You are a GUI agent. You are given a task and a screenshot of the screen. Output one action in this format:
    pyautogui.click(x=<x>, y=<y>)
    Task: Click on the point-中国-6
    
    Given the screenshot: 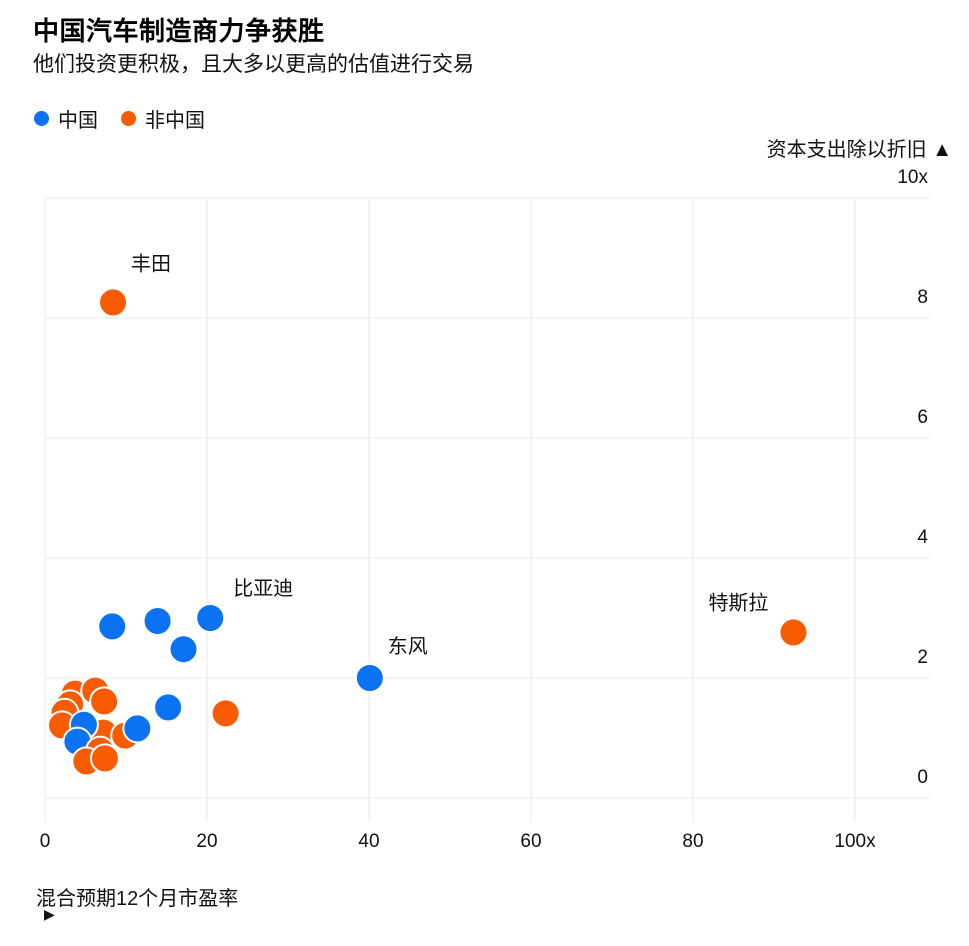 What is the action you would take?
    pyautogui.click(x=137, y=728)
    